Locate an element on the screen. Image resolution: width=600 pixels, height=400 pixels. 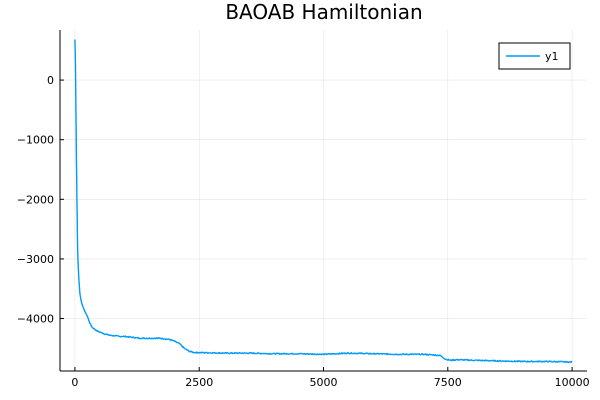
y-ticks: 0 −1000 −2000 −3000 −4000 is located at coordinates (40, 200).